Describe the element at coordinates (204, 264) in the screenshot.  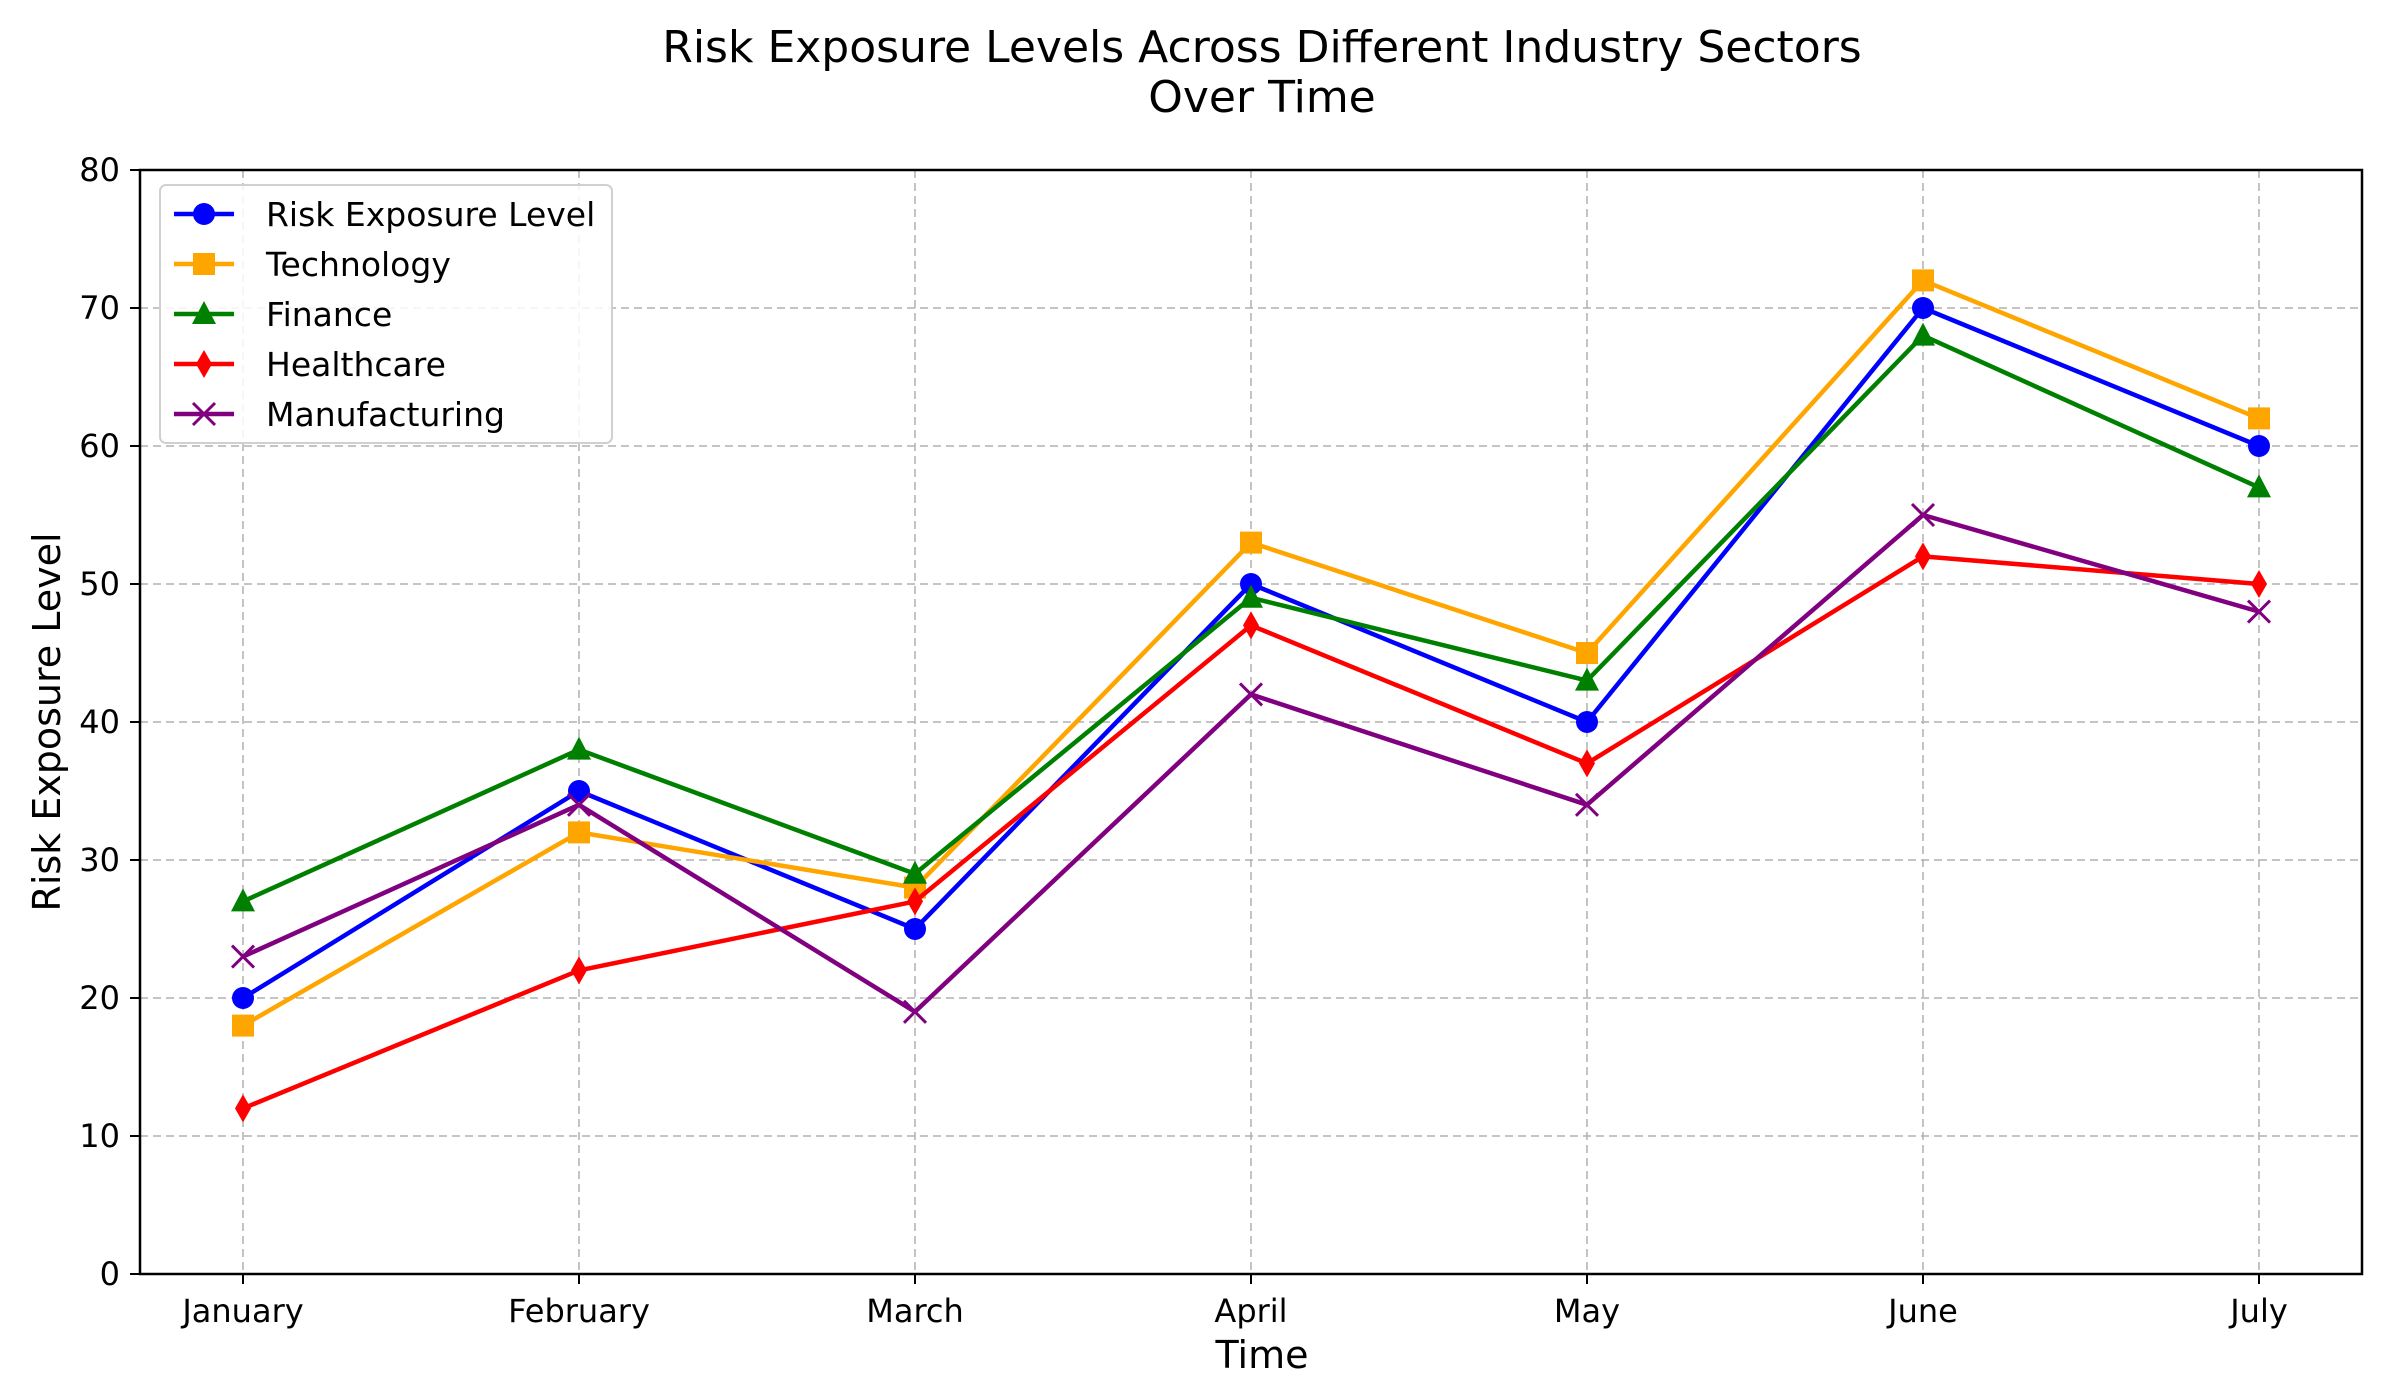
I see `legend-marker-technology` at that location.